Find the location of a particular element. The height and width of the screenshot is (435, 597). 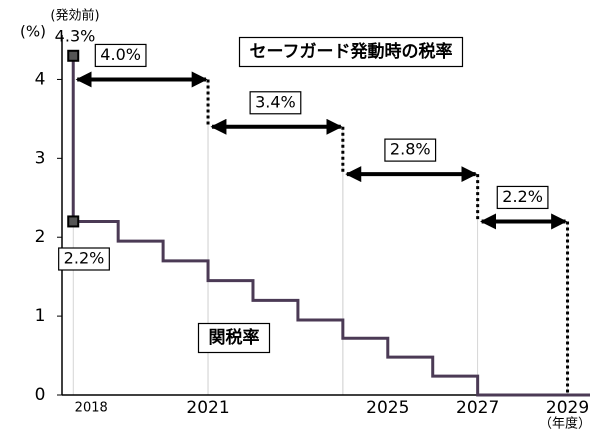

y-tick-label: 0 is located at coordinates (40, 395).